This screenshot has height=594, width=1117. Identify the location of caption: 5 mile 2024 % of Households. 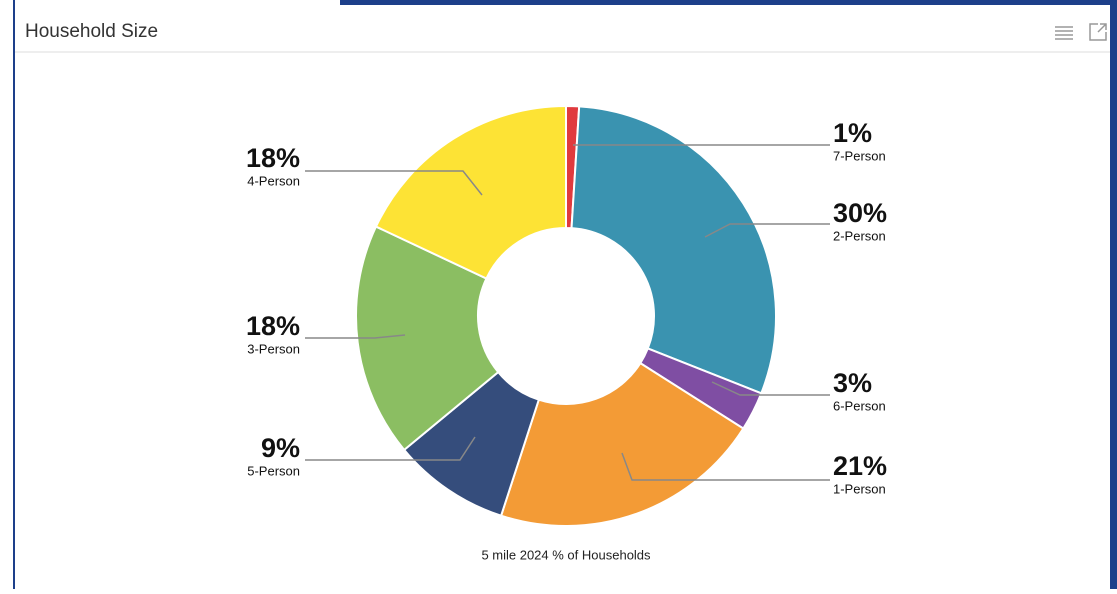
(566, 554).